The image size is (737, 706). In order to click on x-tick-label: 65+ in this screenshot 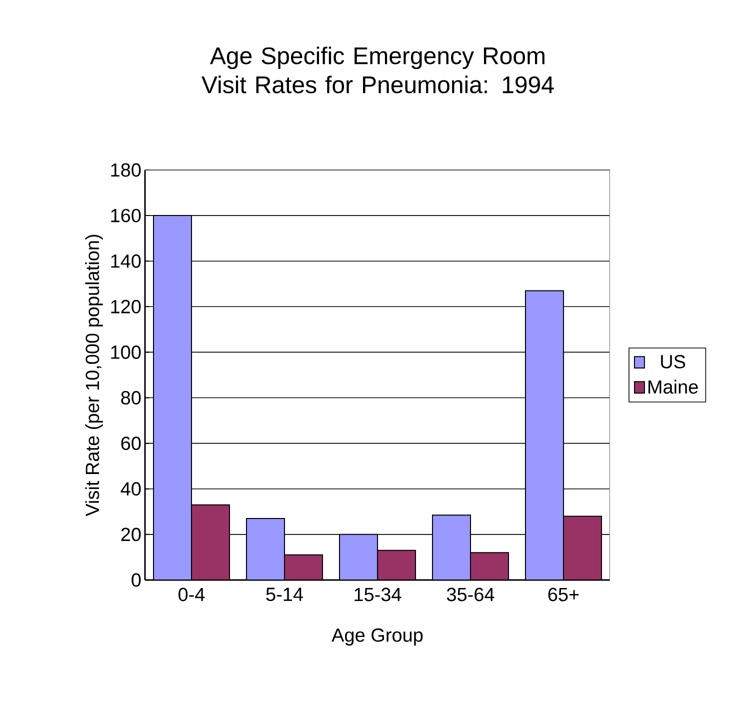, I will do `click(563, 595)`.